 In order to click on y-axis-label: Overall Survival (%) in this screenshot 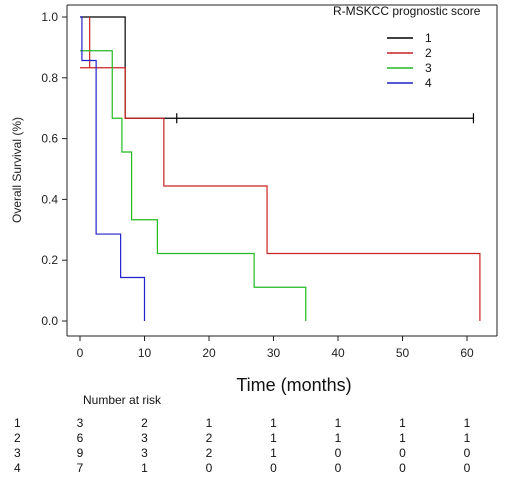, I will do `click(17, 170)`.